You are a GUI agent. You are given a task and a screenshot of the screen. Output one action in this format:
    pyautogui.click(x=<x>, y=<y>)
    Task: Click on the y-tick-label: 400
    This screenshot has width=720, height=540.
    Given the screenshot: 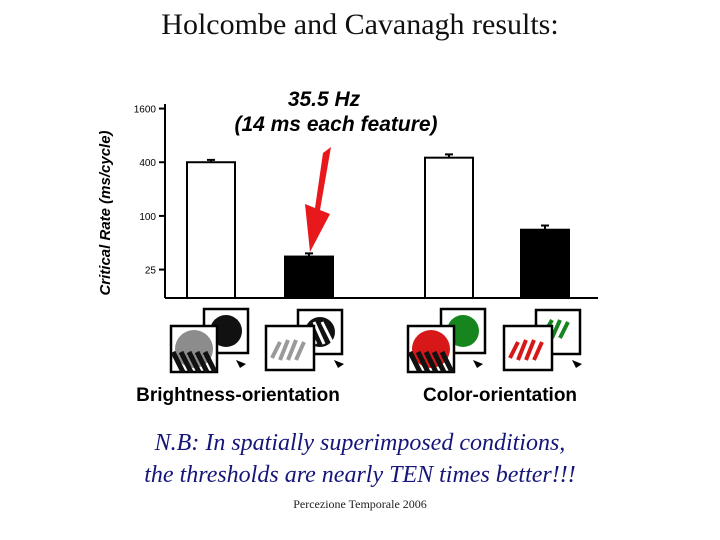 What is the action you would take?
    pyautogui.click(x=147, y=163)
    